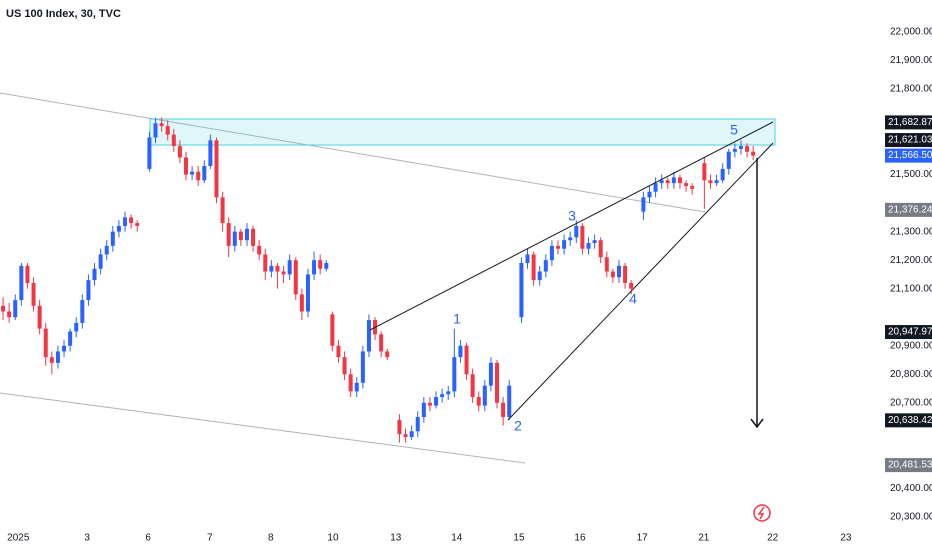 The height and width of the screenshot is (550, 932). Describe the element at coordinates (911, 374) in the screenshot. I see `y-tick-label: 20,800.00` at that location.